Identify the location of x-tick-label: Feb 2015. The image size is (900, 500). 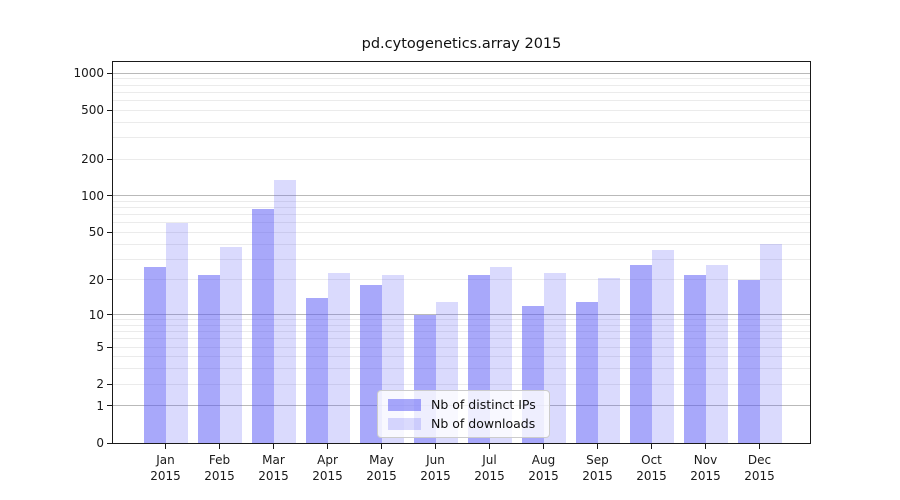
(219, 468).